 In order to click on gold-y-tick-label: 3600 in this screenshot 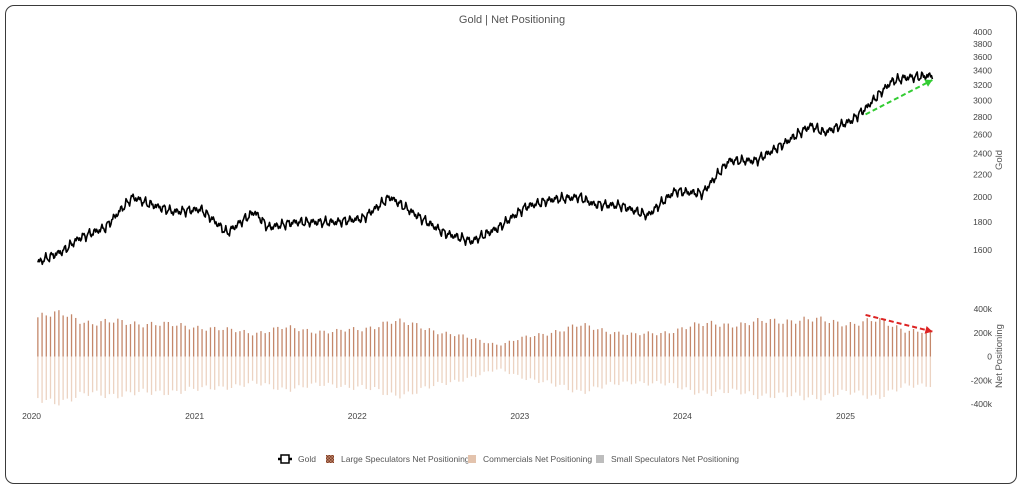, I will do `click(982, 57)`.